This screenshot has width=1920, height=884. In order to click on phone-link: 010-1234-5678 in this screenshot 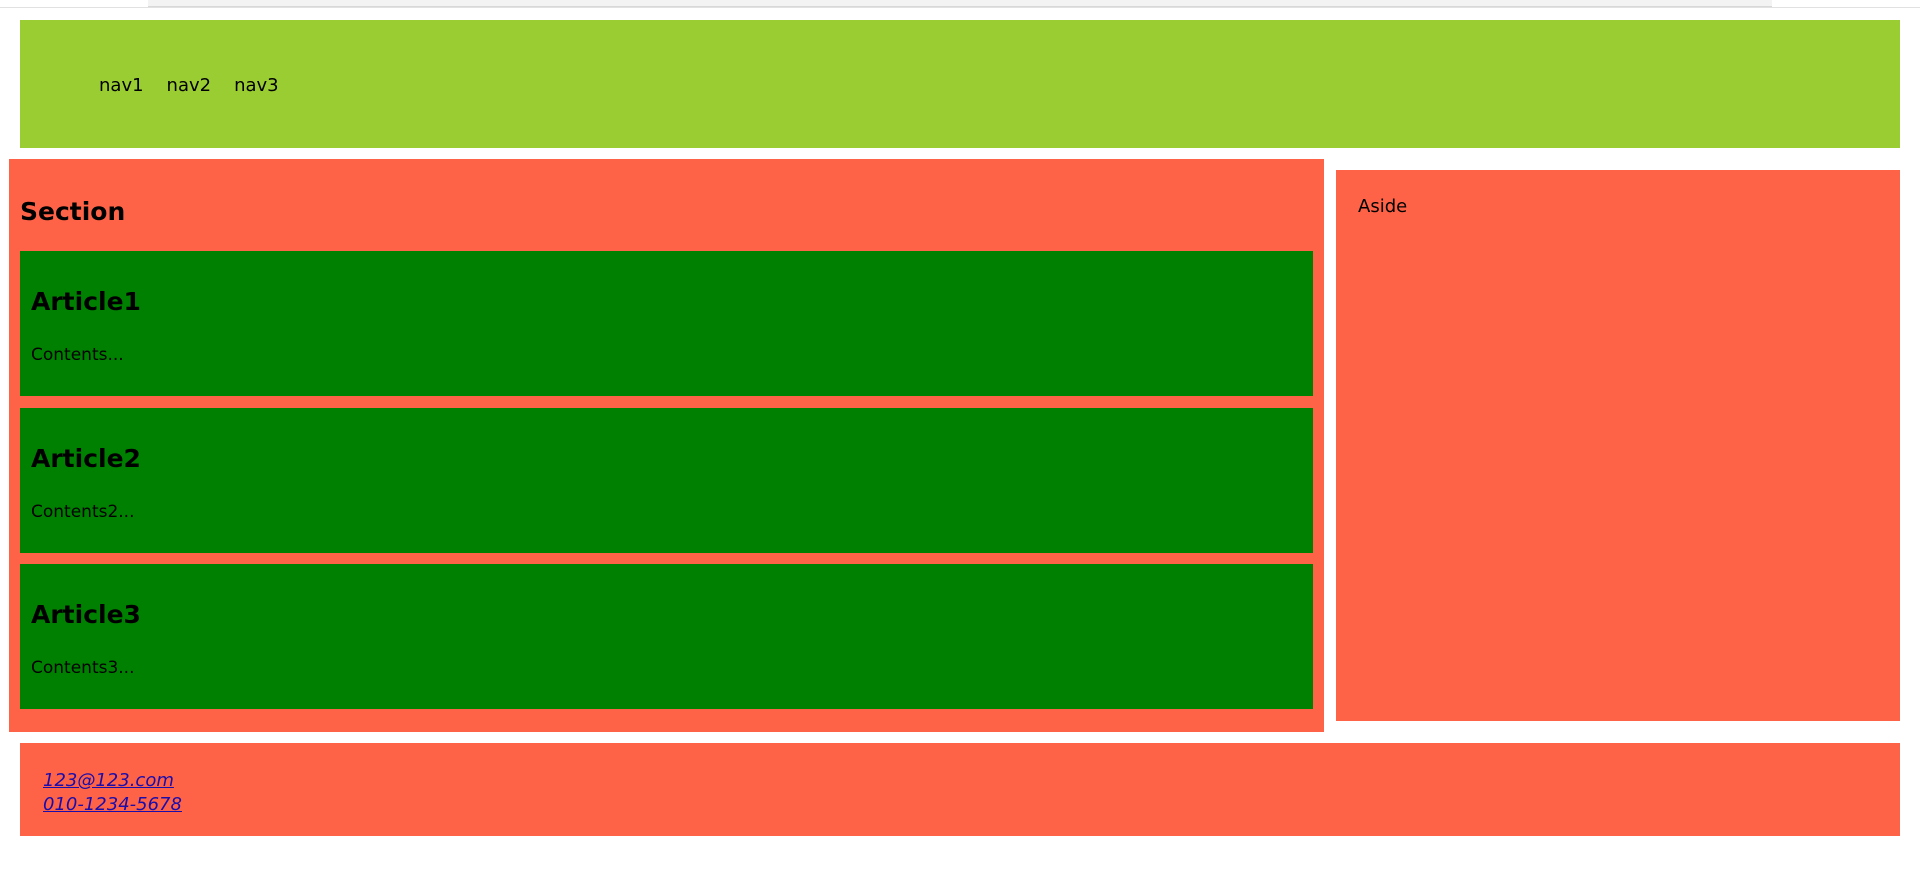, I will do `click(112, 804)`.